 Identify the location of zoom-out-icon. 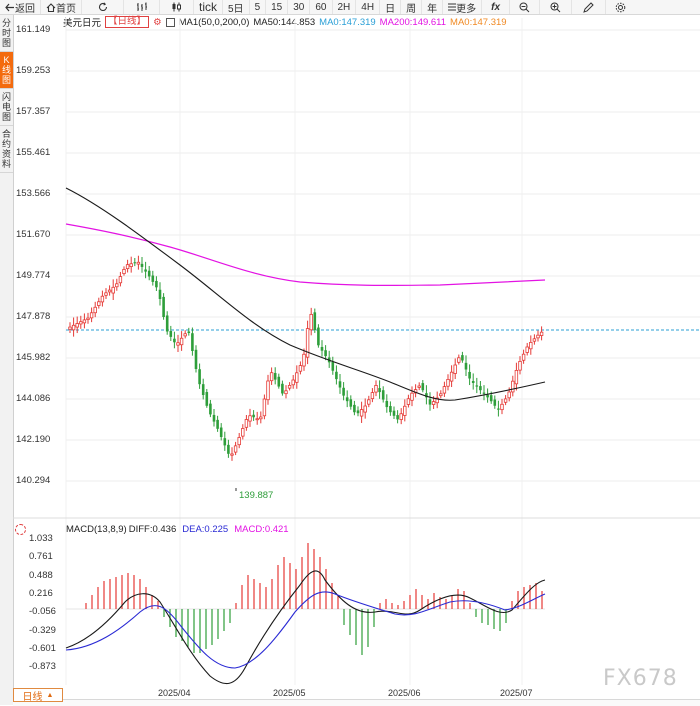
(524, 7).